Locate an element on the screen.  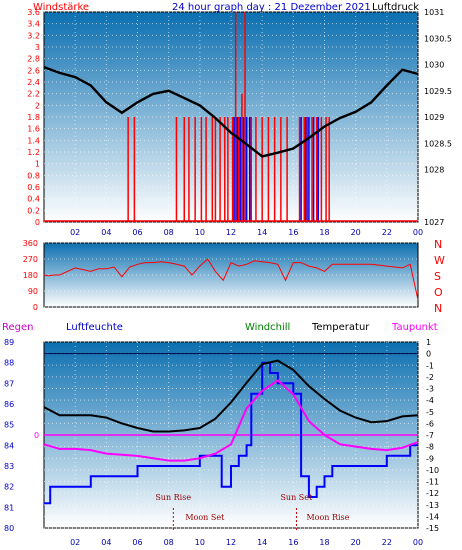
temperature-axis-tick: -2 is located at coordinates (430, 377).